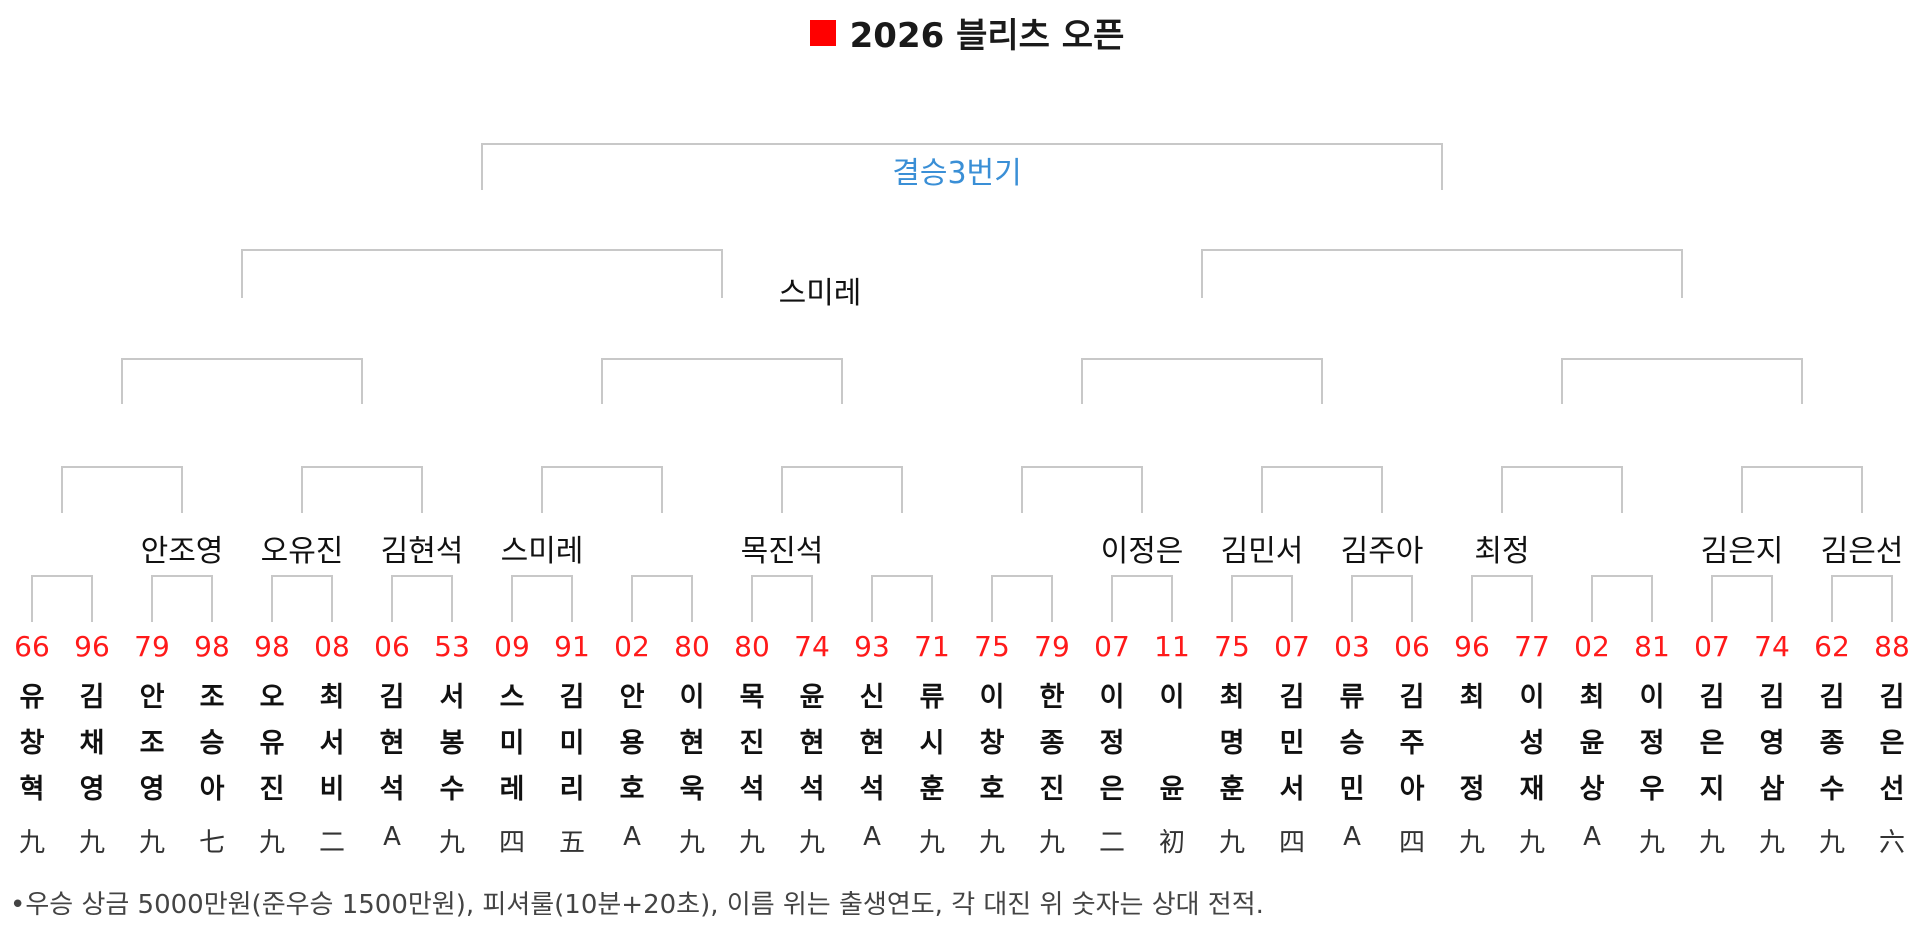  What do you see at coordinates (1112, 743) in the screenshot?
I see `player-name-char: 정` at bounding box center [1112, 743].